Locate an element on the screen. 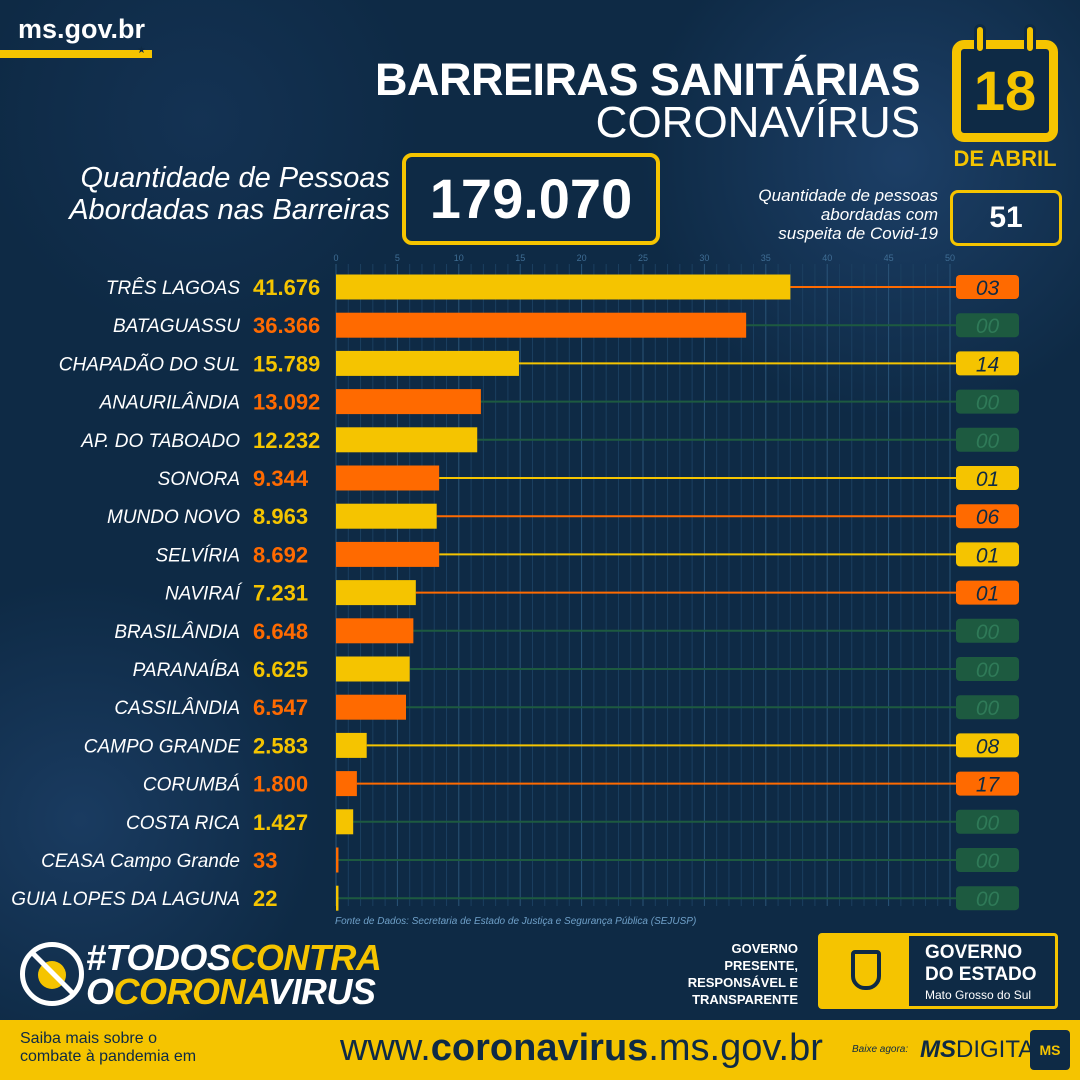 The image size is (1080, 1080). value-label: 6.547 is located at coordinates (280, 707).